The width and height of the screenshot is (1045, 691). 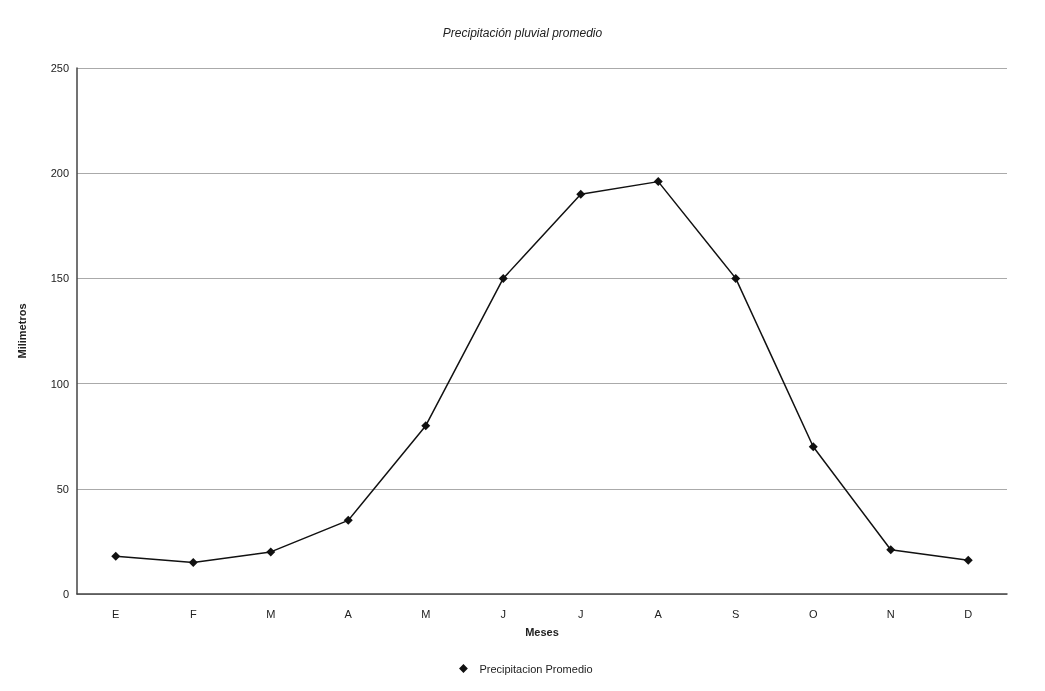 I want to click on x-tick-label: E, so click(x=116, y=613).